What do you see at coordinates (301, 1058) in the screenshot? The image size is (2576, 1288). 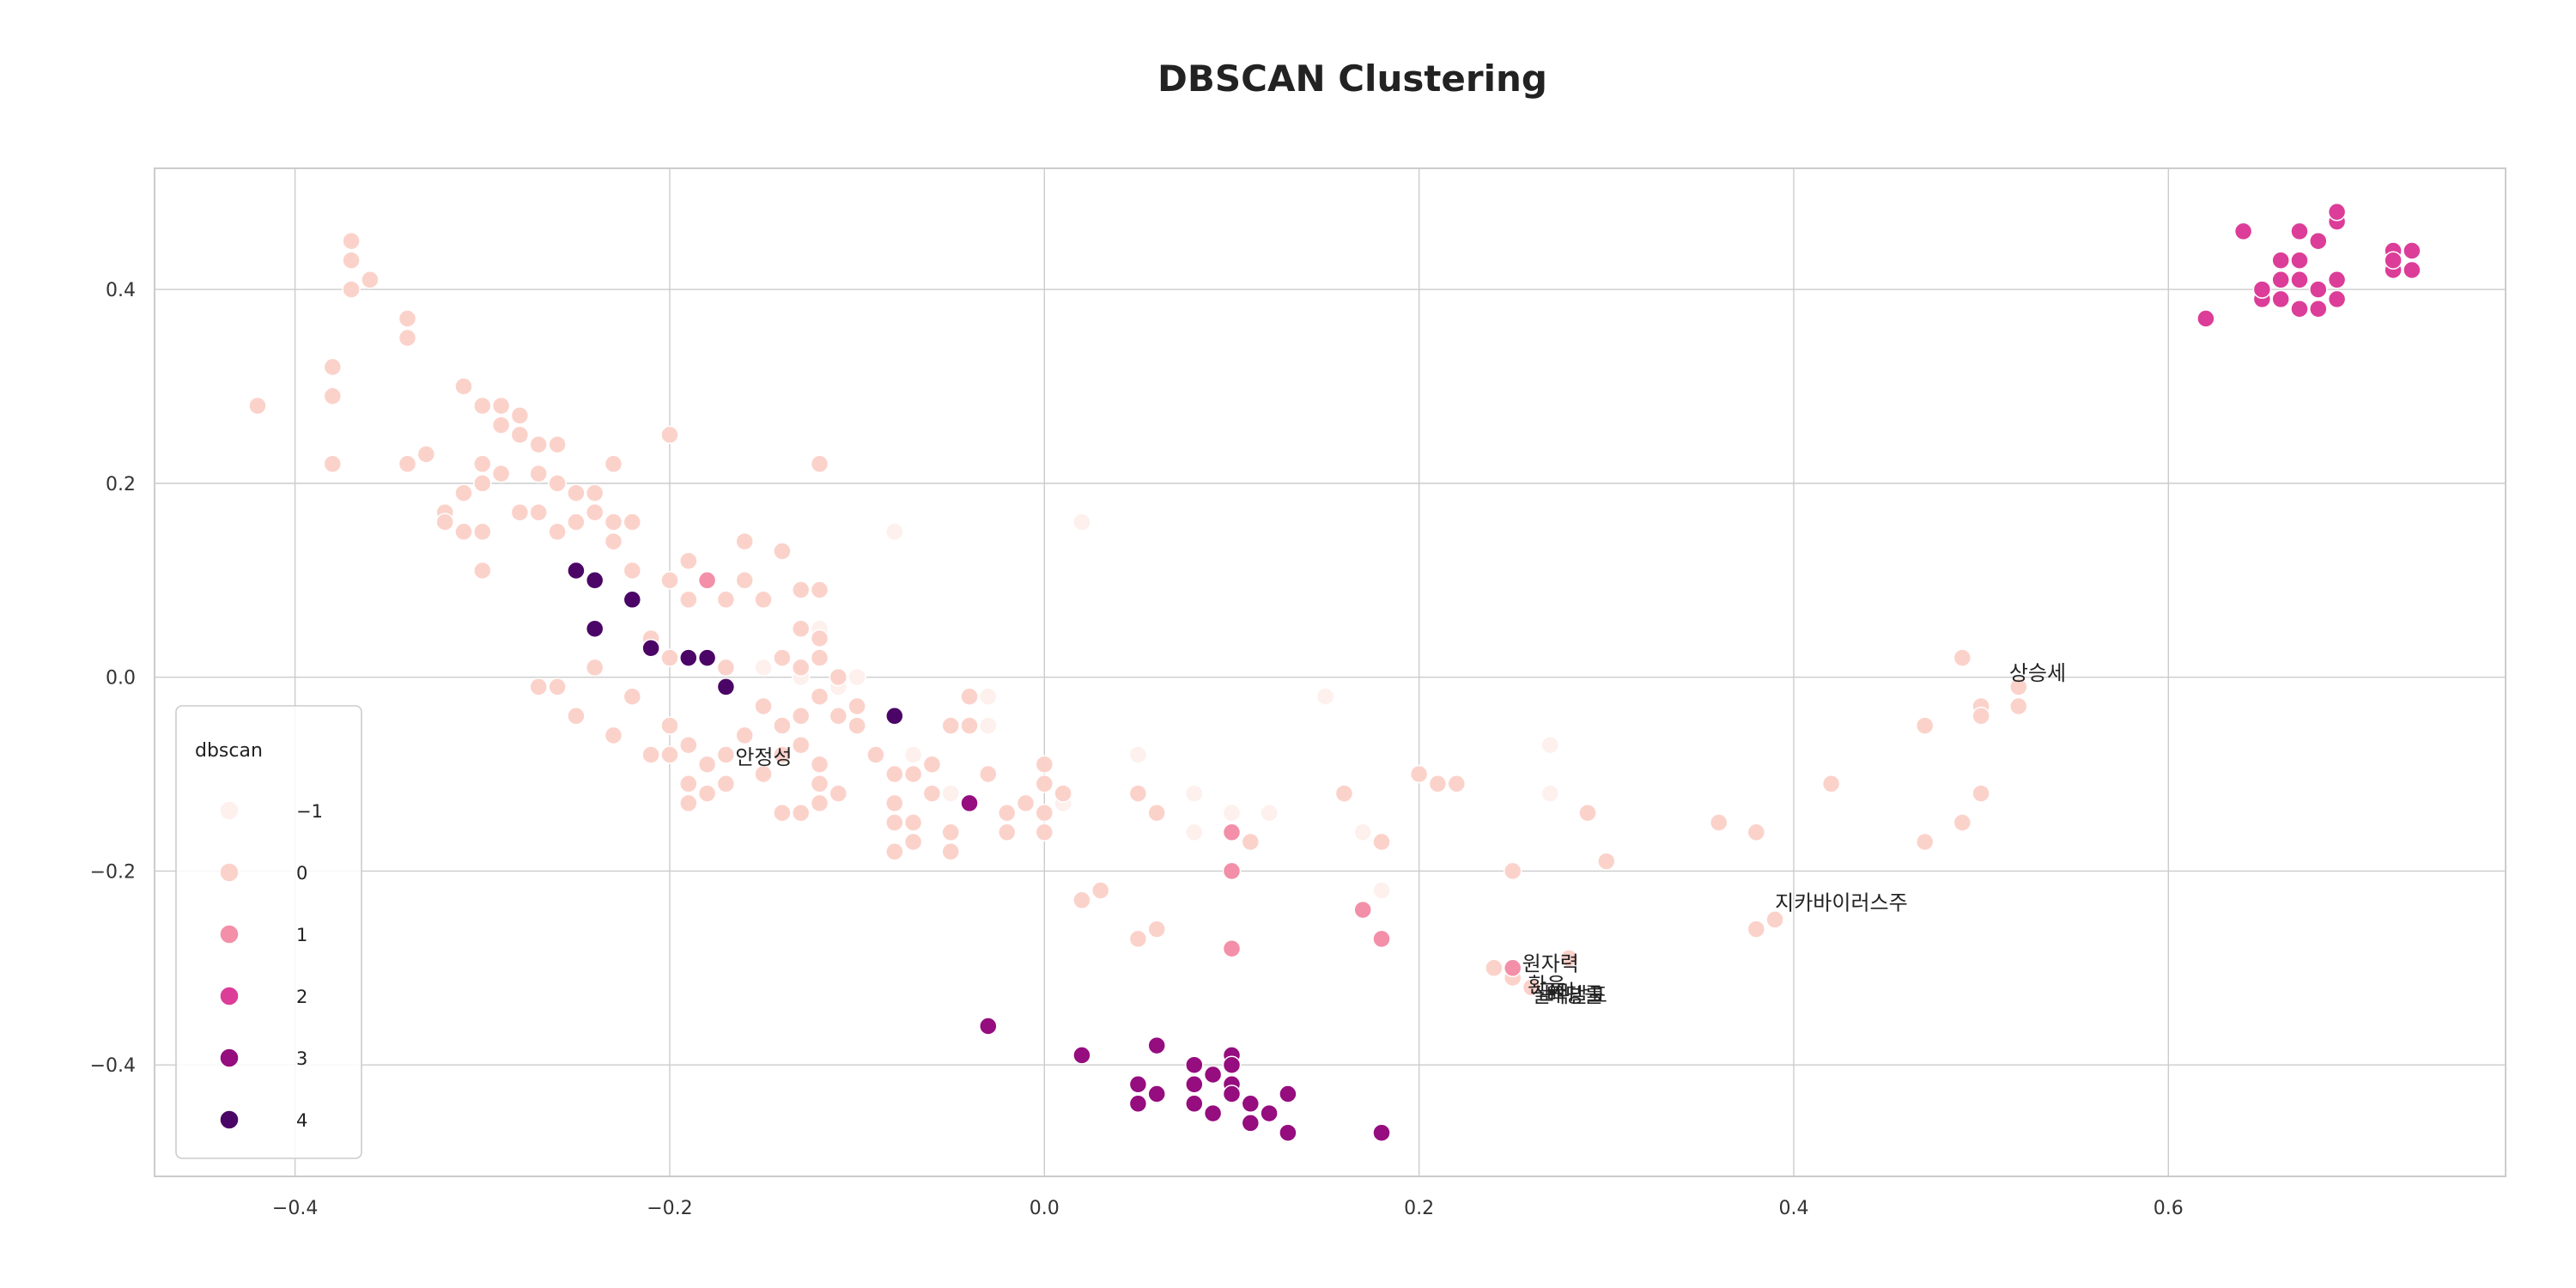 I see `legend-label: 3` at bounding box center [301, 1058].